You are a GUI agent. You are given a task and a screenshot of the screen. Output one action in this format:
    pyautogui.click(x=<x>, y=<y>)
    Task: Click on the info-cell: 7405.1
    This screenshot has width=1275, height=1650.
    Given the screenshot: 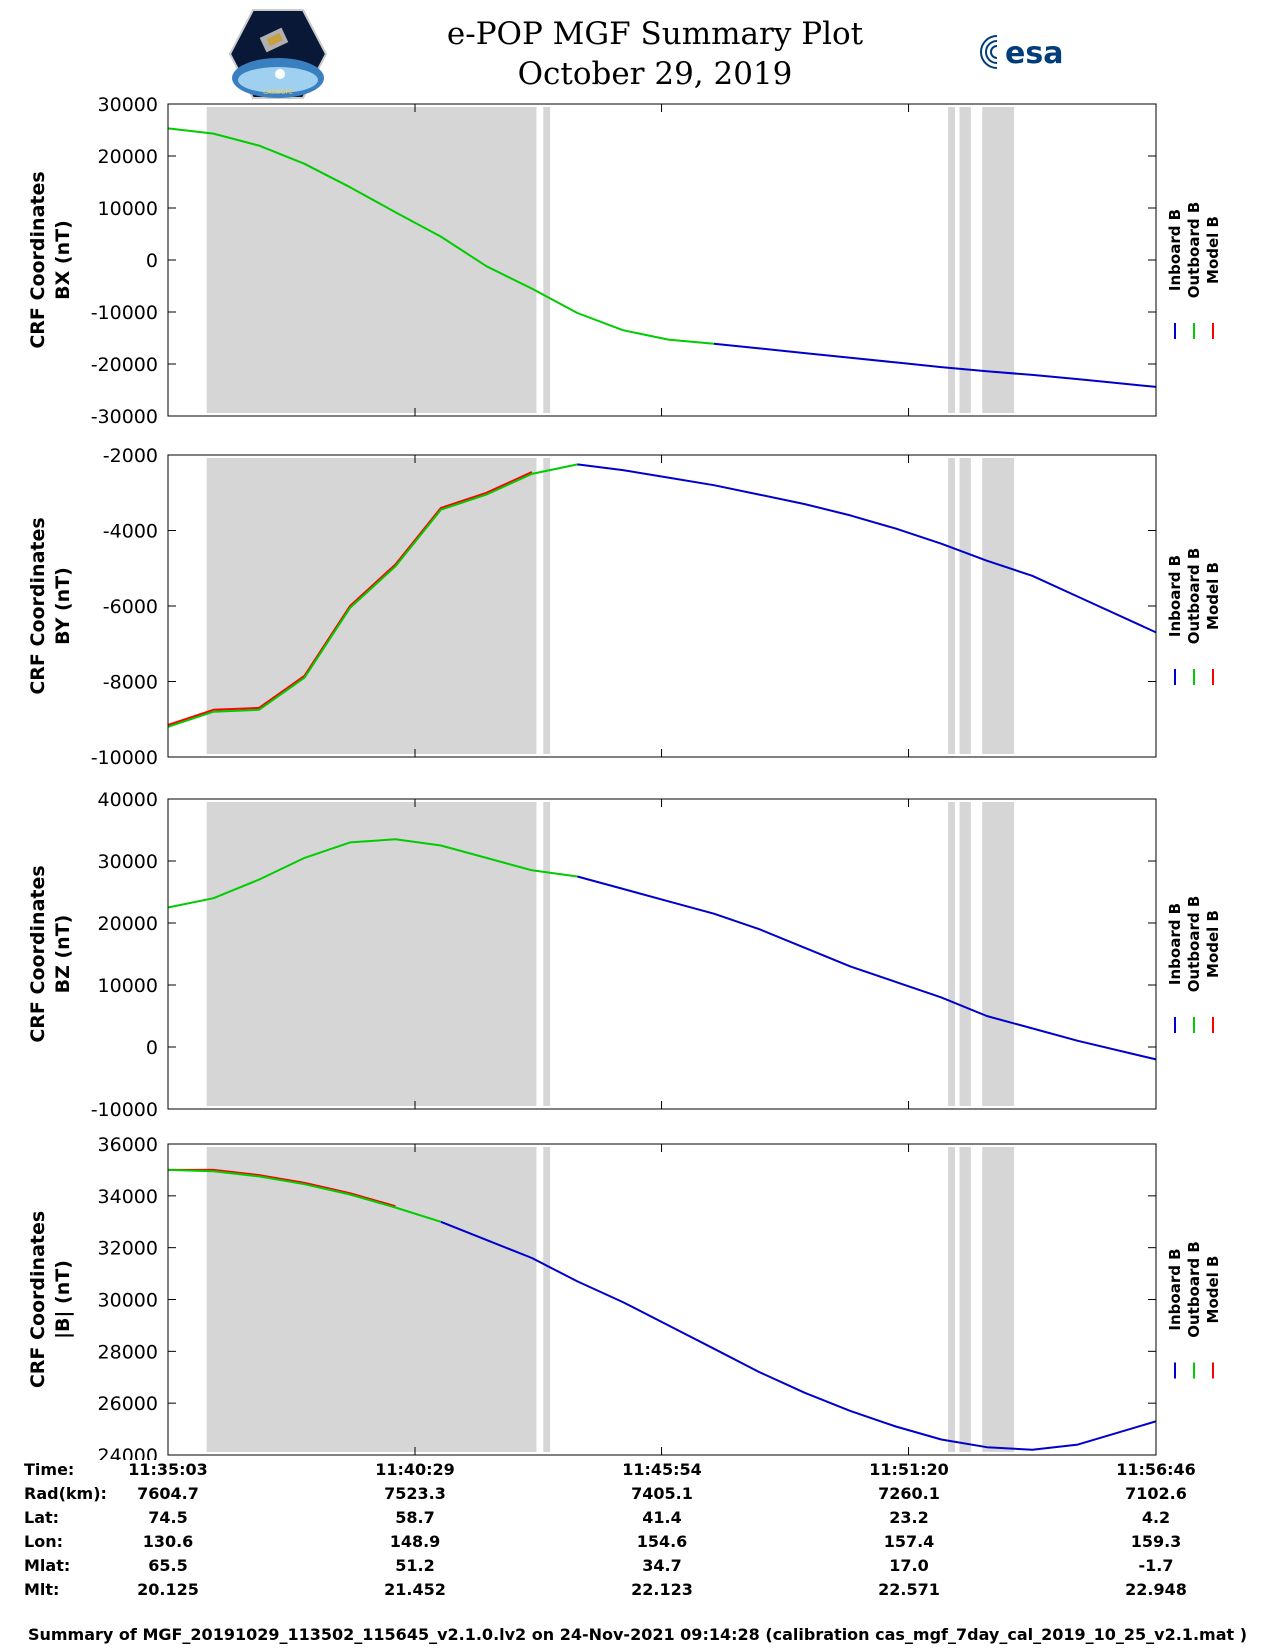 What is the action you would take?
    pyautogui.click(x=662, y=1493)
    